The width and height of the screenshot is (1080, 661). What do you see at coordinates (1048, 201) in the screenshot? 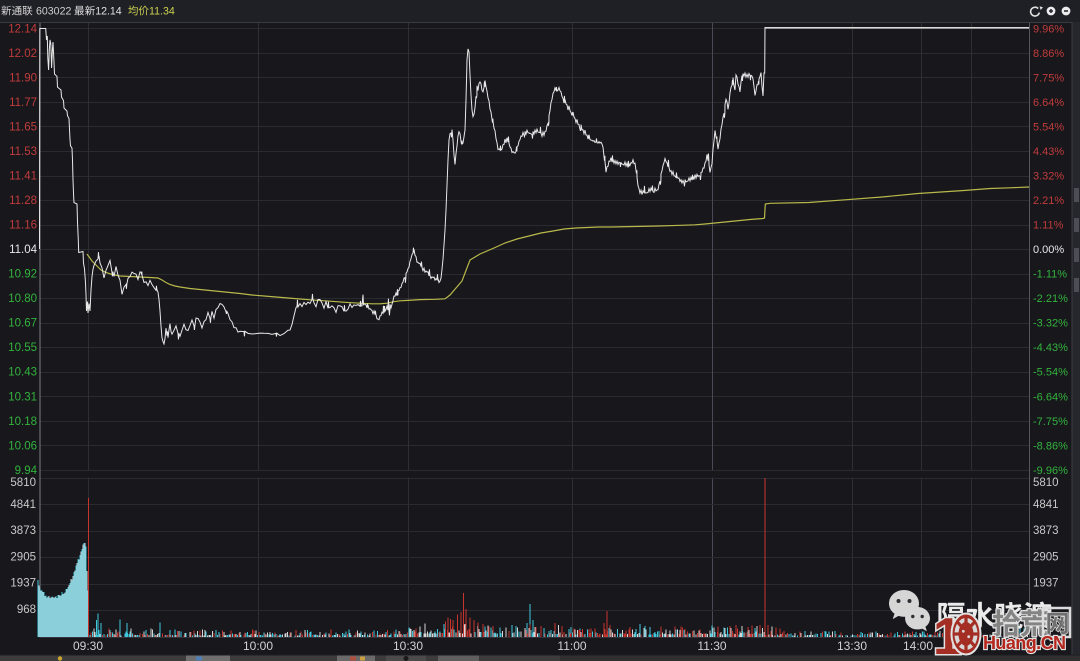
I see `svg-text: 2.21%` at bounding box center [1048, 201].